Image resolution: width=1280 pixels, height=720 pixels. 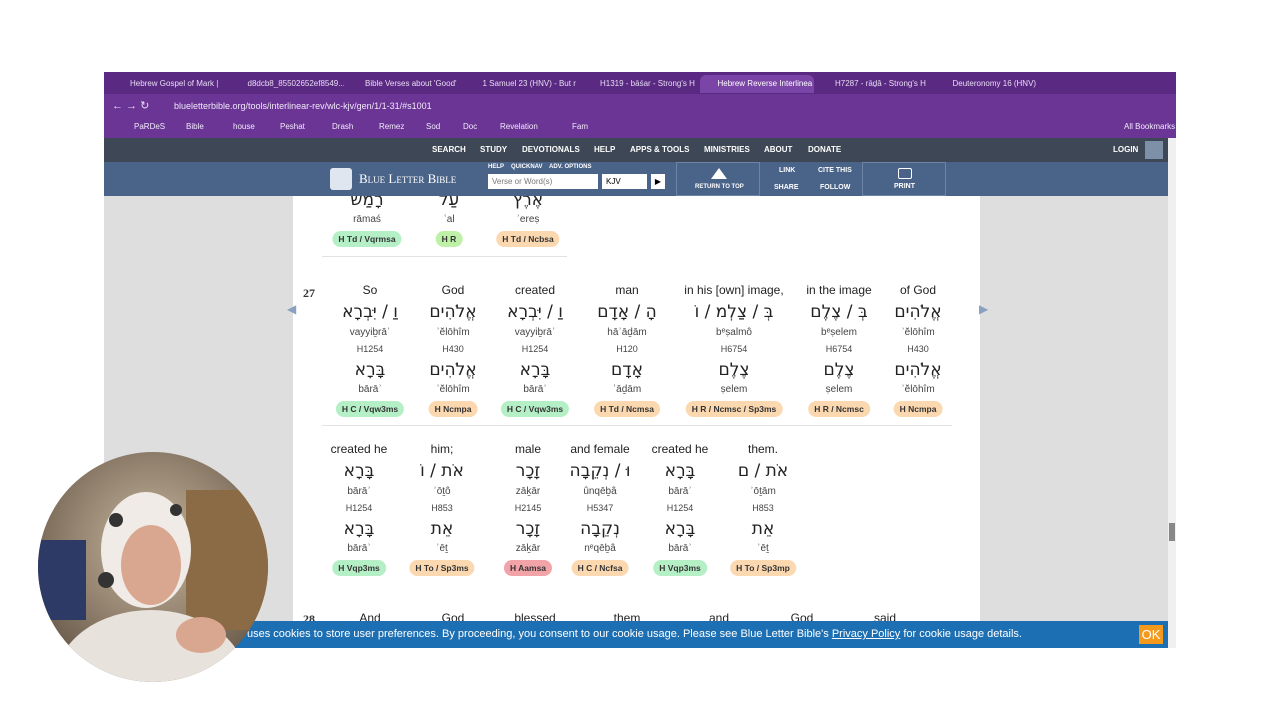 What do you see at coordinates (839, 409) in the screenshot?
I see `word-parsing: H R / Ncmsc` at bounding box center [839, 409].